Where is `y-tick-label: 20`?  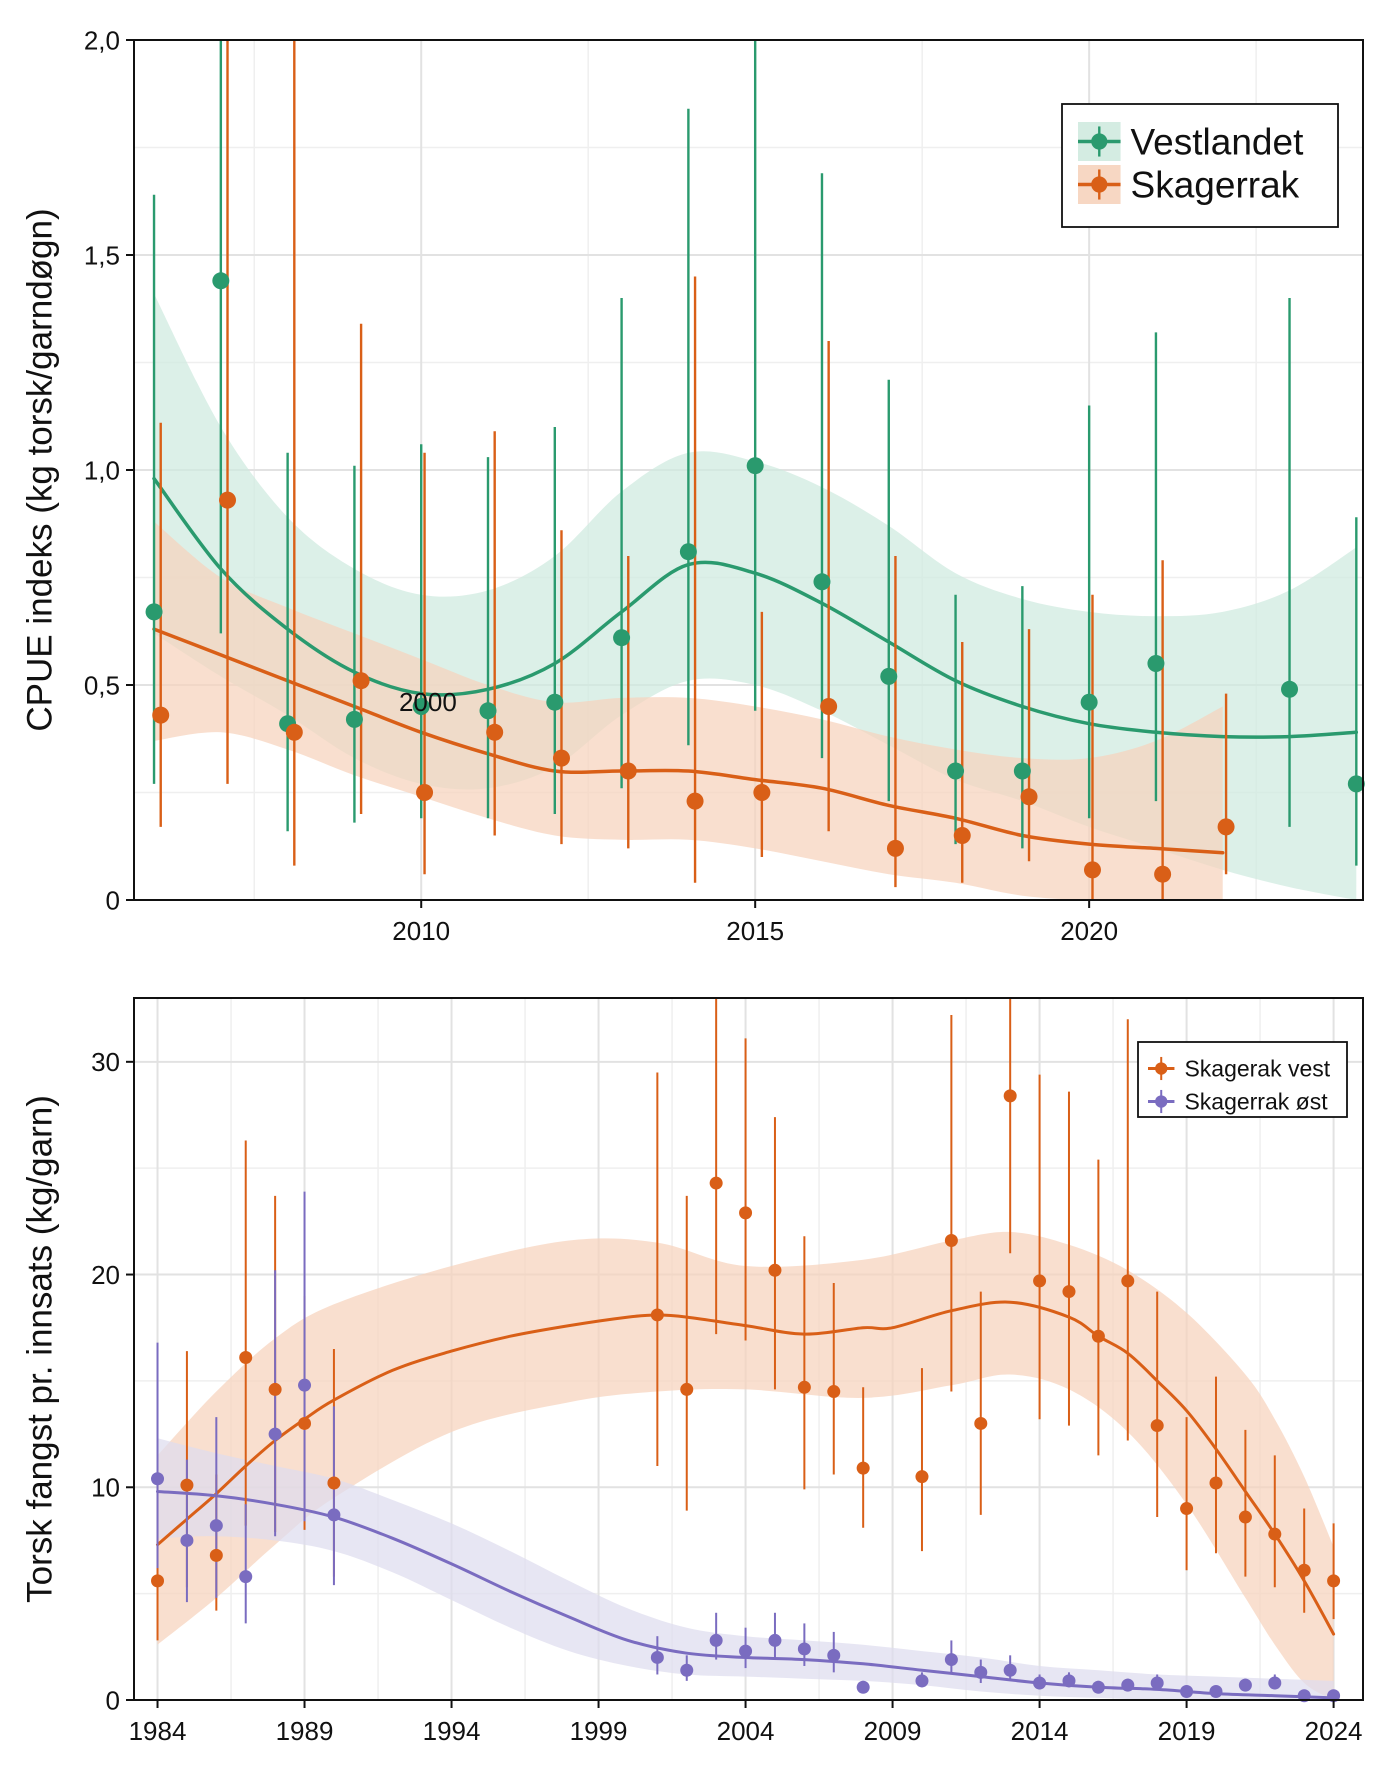
y-tick-label: 20 is located at coordinates (105, 1275).